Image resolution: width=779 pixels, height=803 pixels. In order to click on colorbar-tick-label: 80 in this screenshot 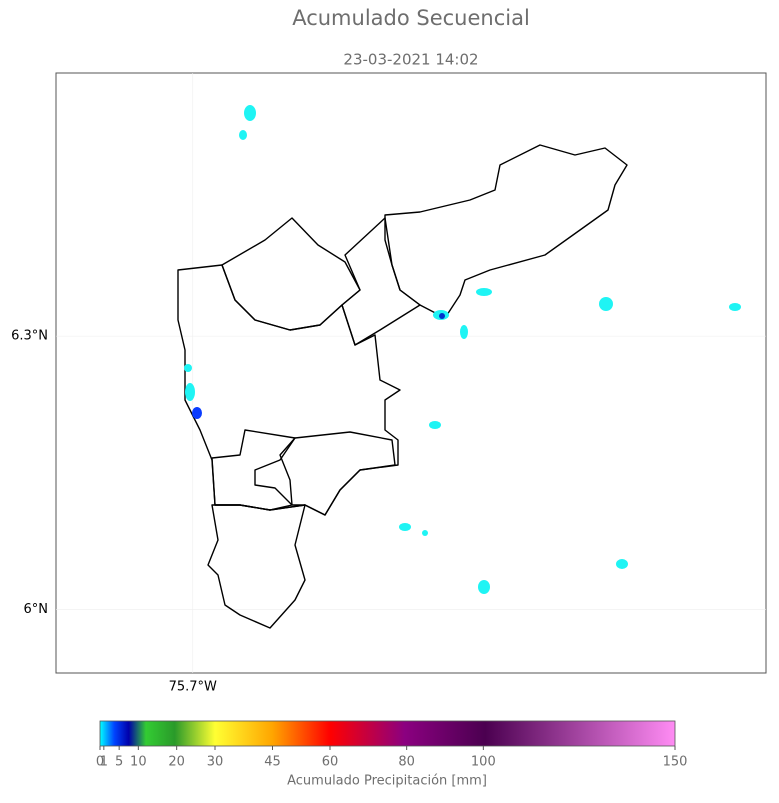, I will do `click(406, 762)`.